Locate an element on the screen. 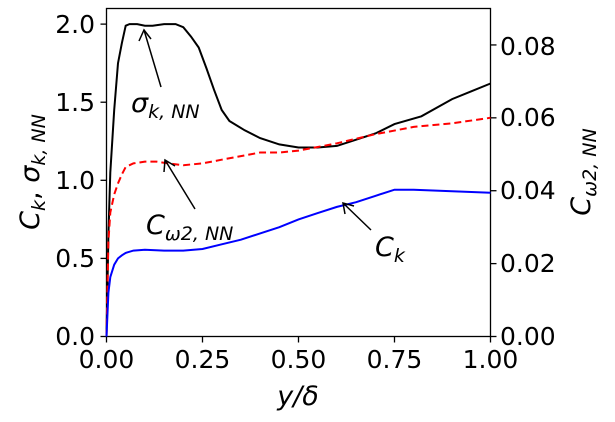 Image resolution: width=615 pixels, height=422 pixels. x-tick-label: 0.50 is located at coordinates (299, 359).